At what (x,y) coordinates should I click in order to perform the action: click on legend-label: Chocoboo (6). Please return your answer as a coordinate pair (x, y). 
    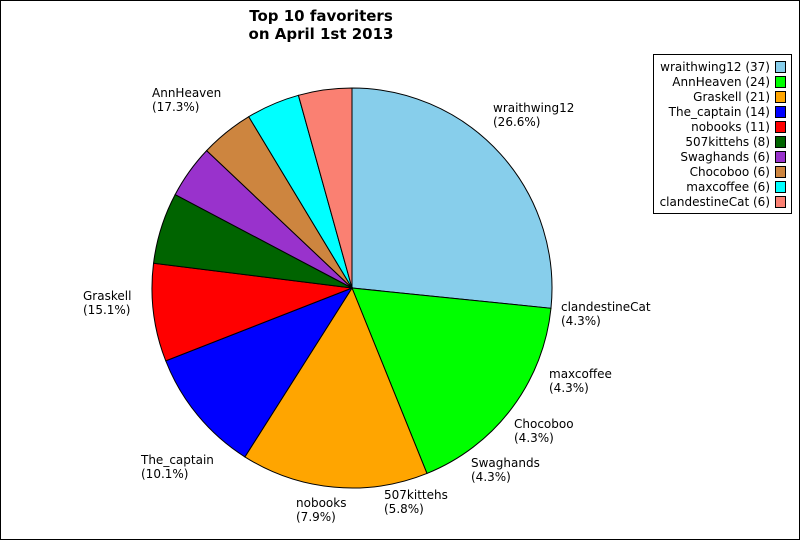
    Looking at the image, I should click on (729, 171).